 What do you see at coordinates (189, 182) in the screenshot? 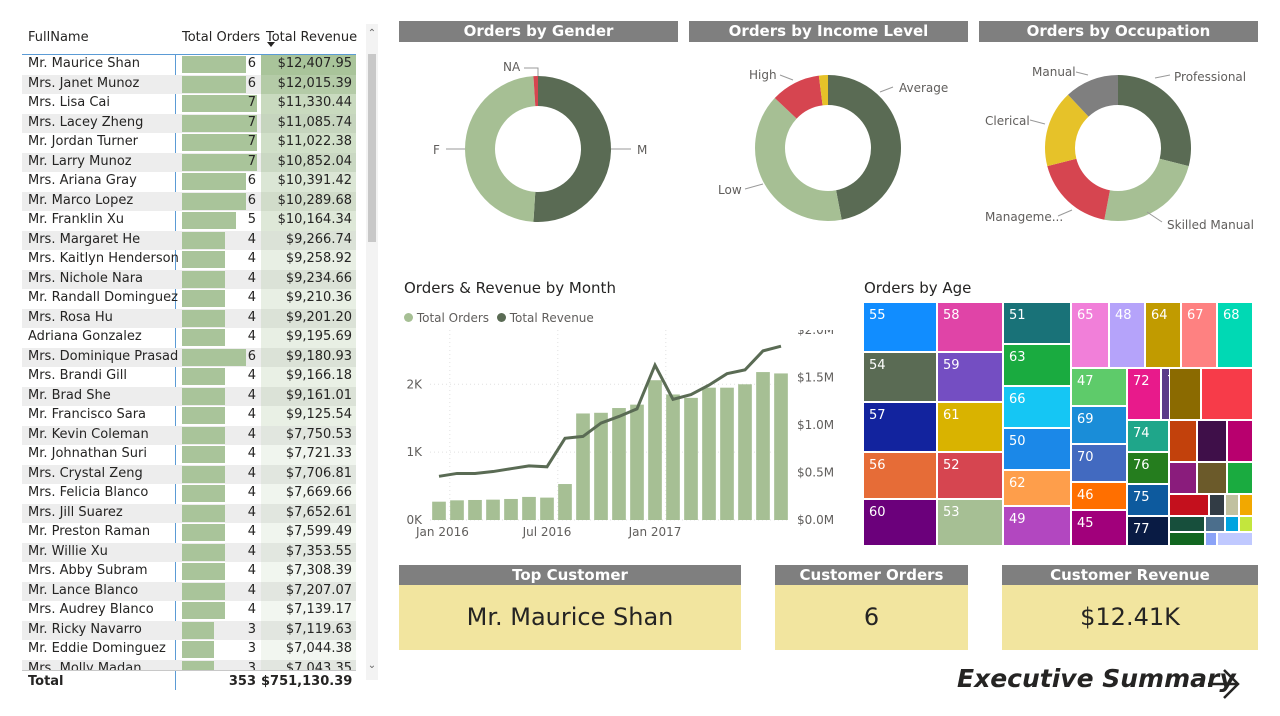
I see `table-row: Mrs. Ariana Gray 6 $10,391.42` at bounding box center [189, 182].